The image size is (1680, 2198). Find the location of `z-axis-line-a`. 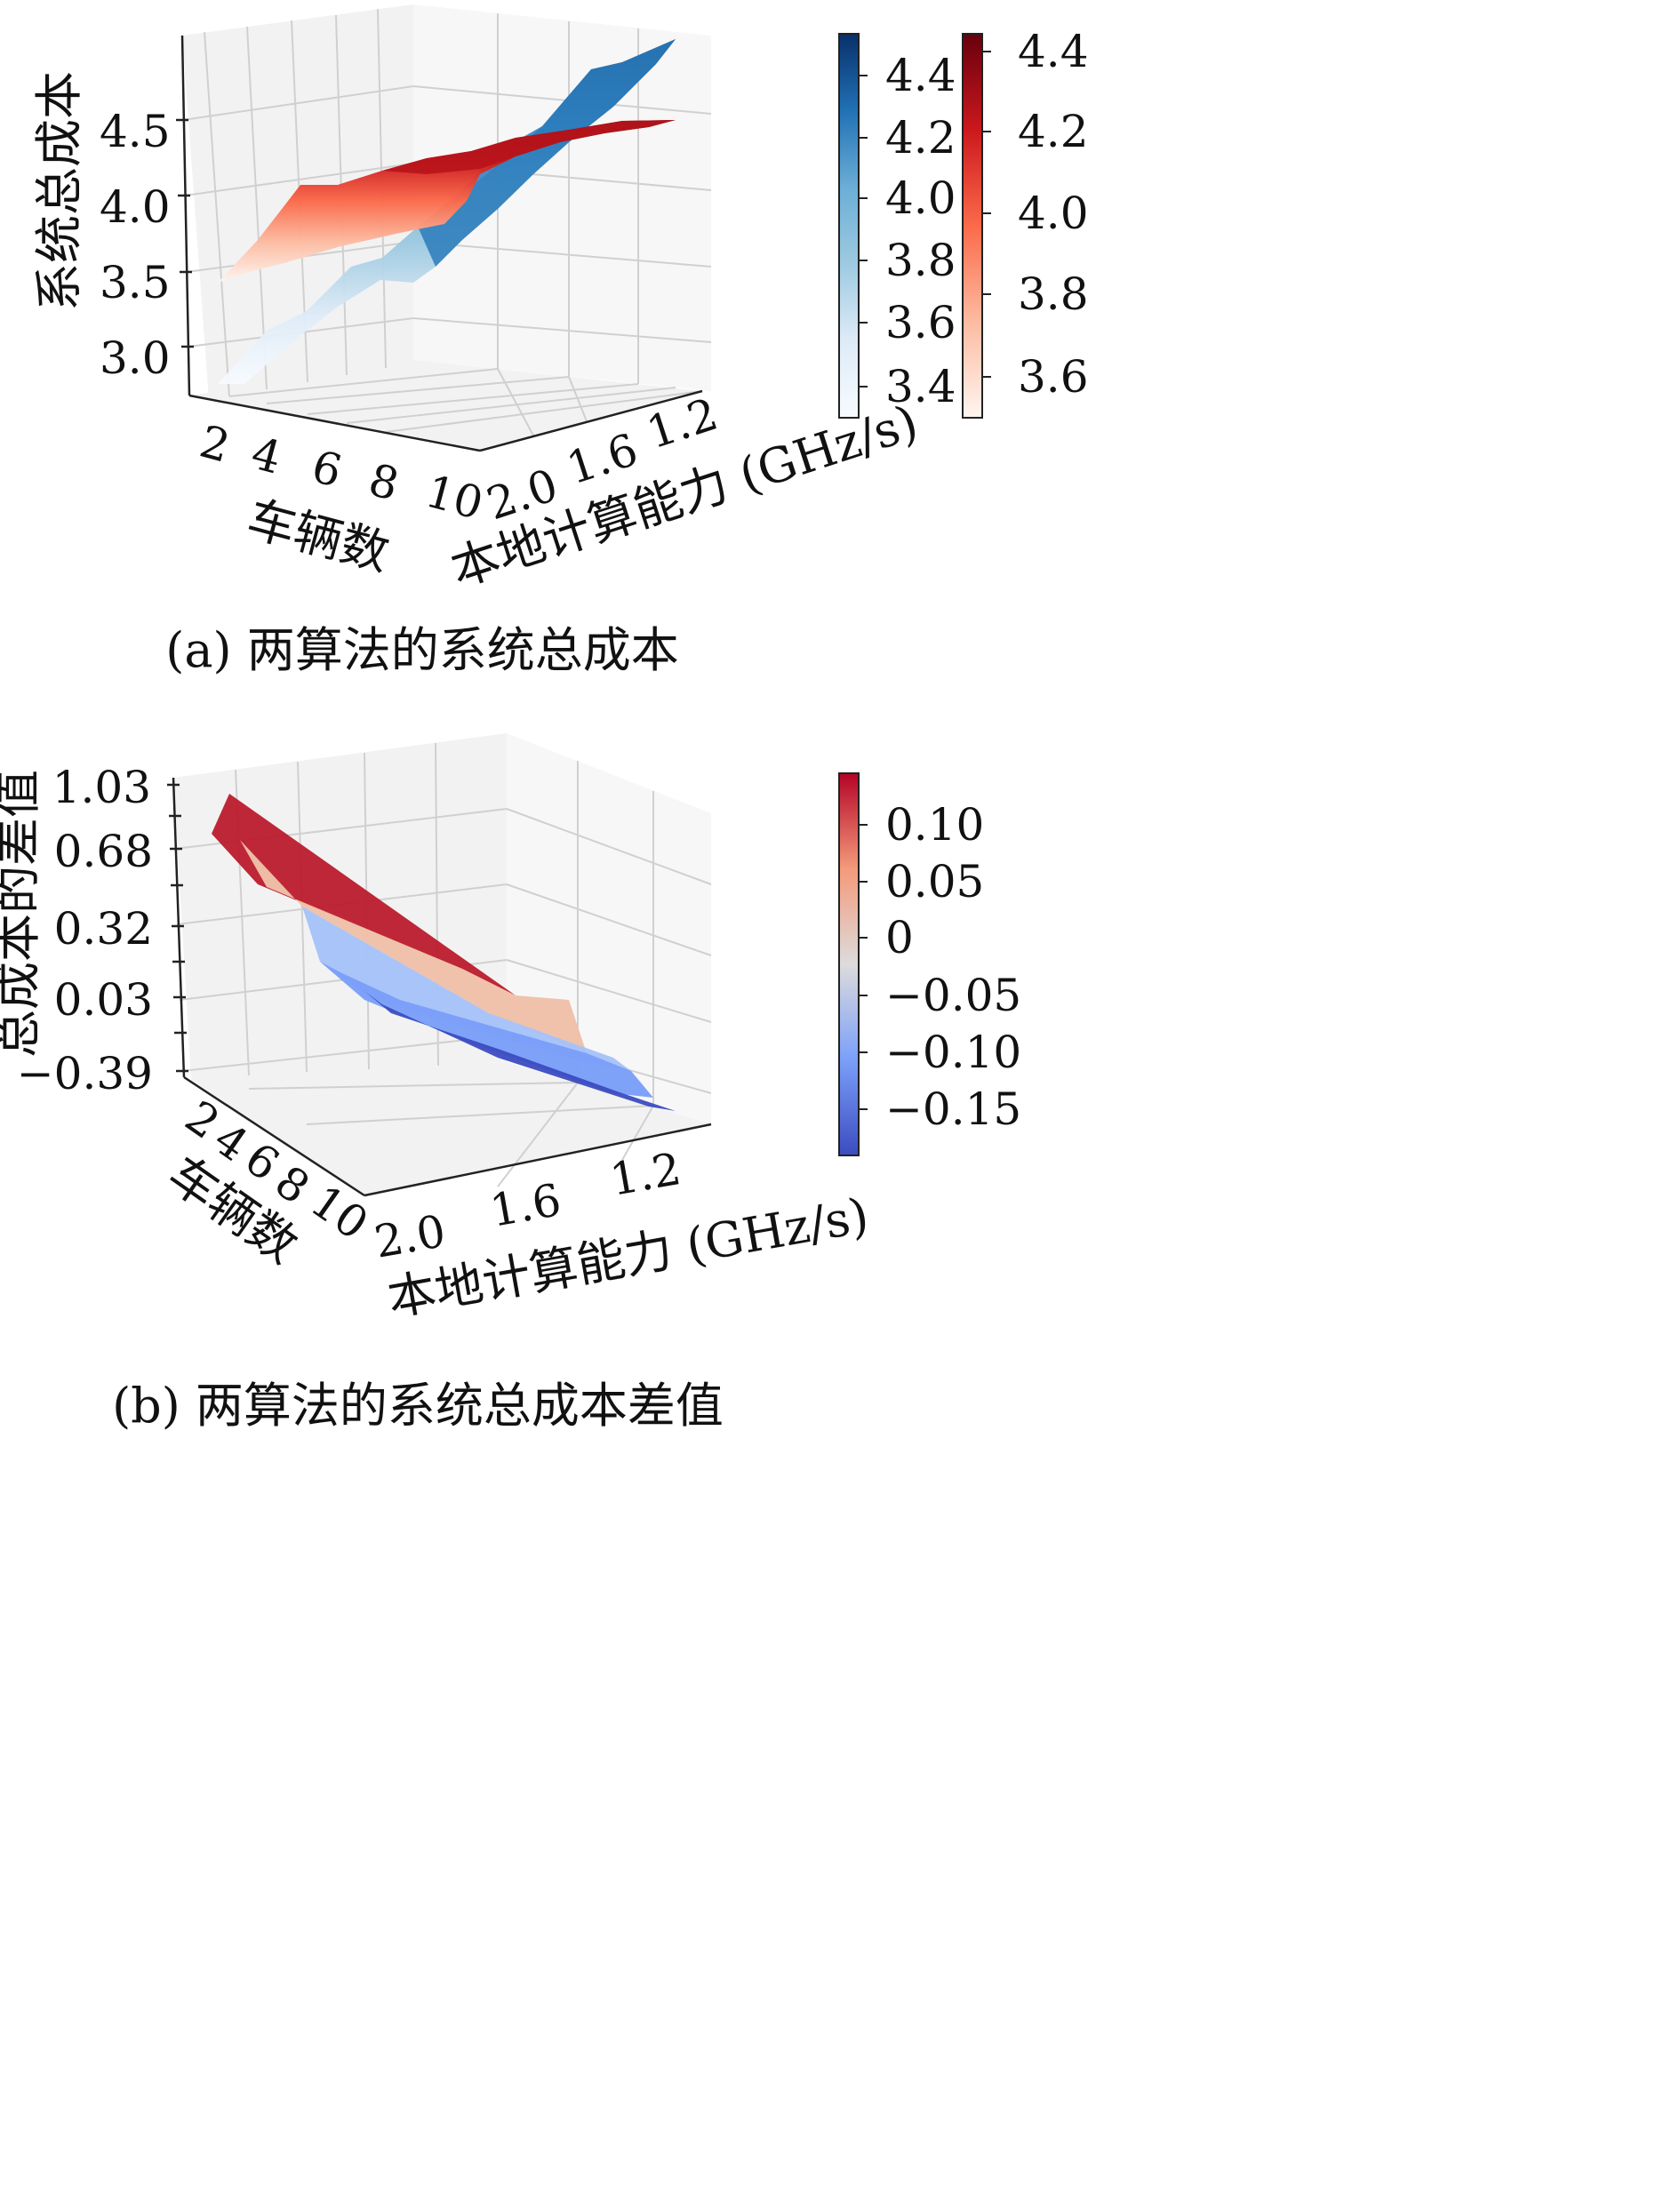

z-axis-line-a is located at coordinates (185, 215).